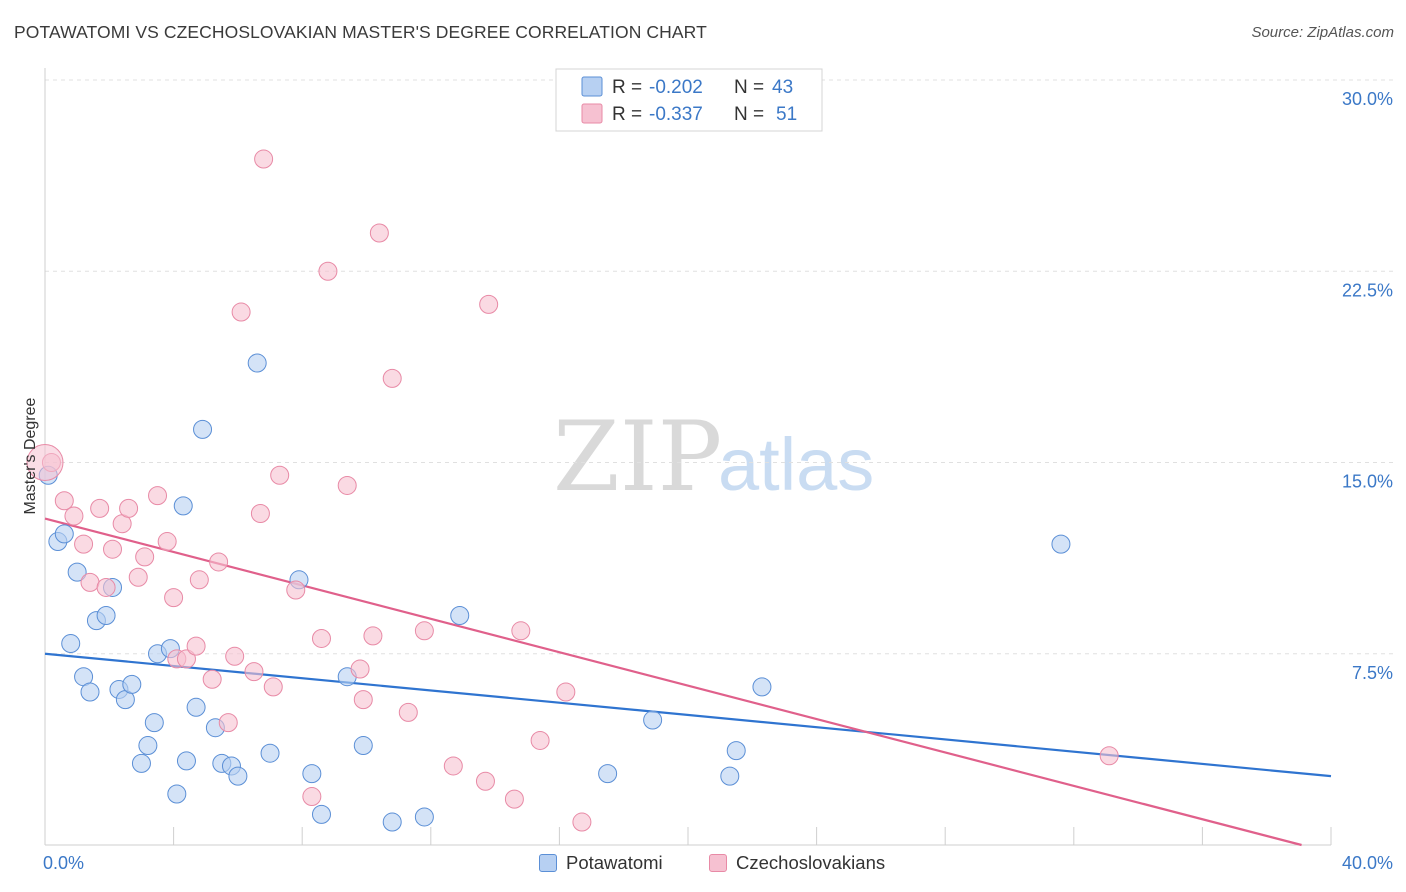  What do you see at coordinates (637, 457) in the screenshot?
I see `watermark-zip: ZIP` at bounding box center [637, 457].